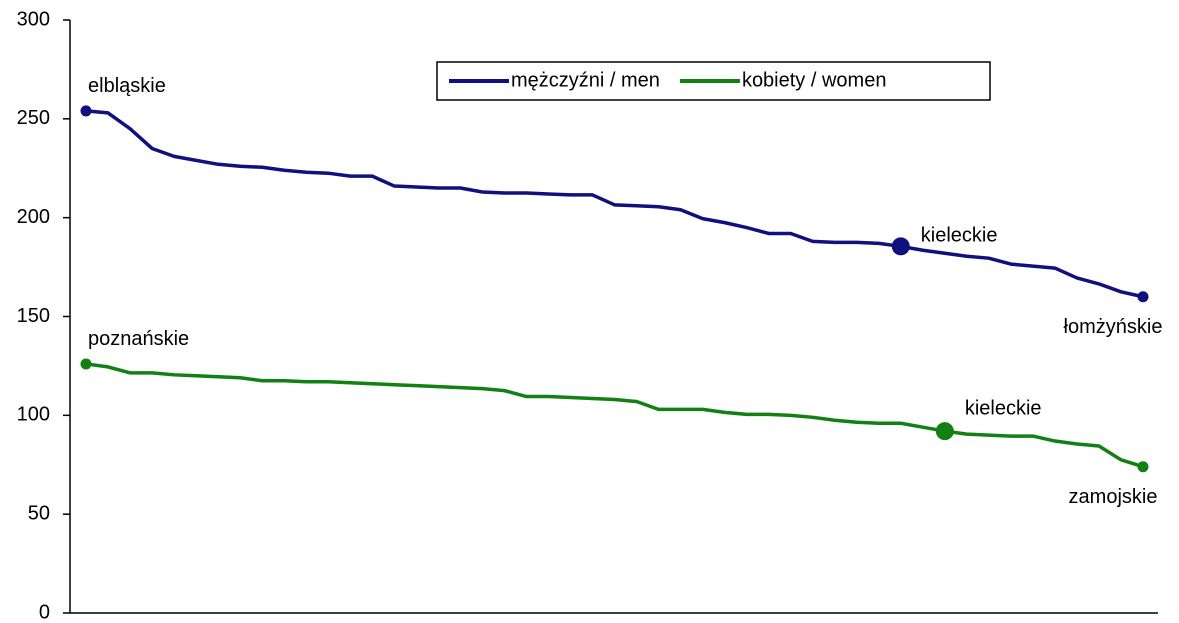 The image size is (1179, 623). What do you see at coordinates (33, 118) in the screenshot?
I see `y-tick-label: 250` at bounding box center [33, 118].